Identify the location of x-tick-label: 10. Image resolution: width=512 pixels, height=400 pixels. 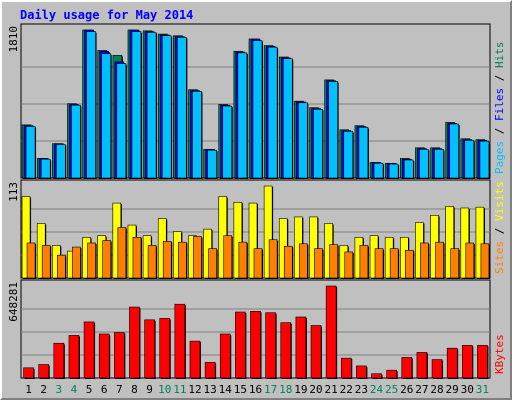
(164, 389).